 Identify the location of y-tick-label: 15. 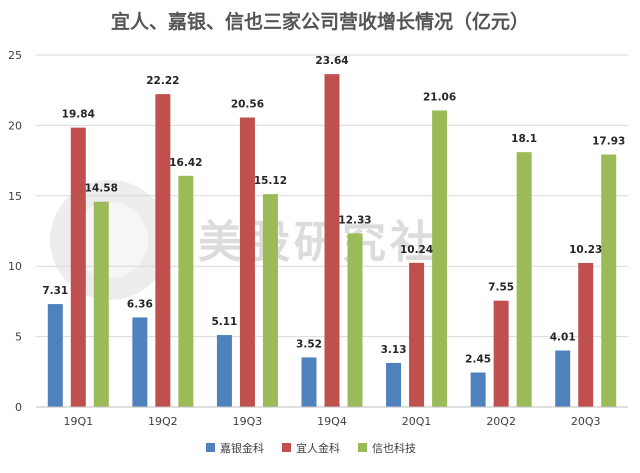
(15, 196).